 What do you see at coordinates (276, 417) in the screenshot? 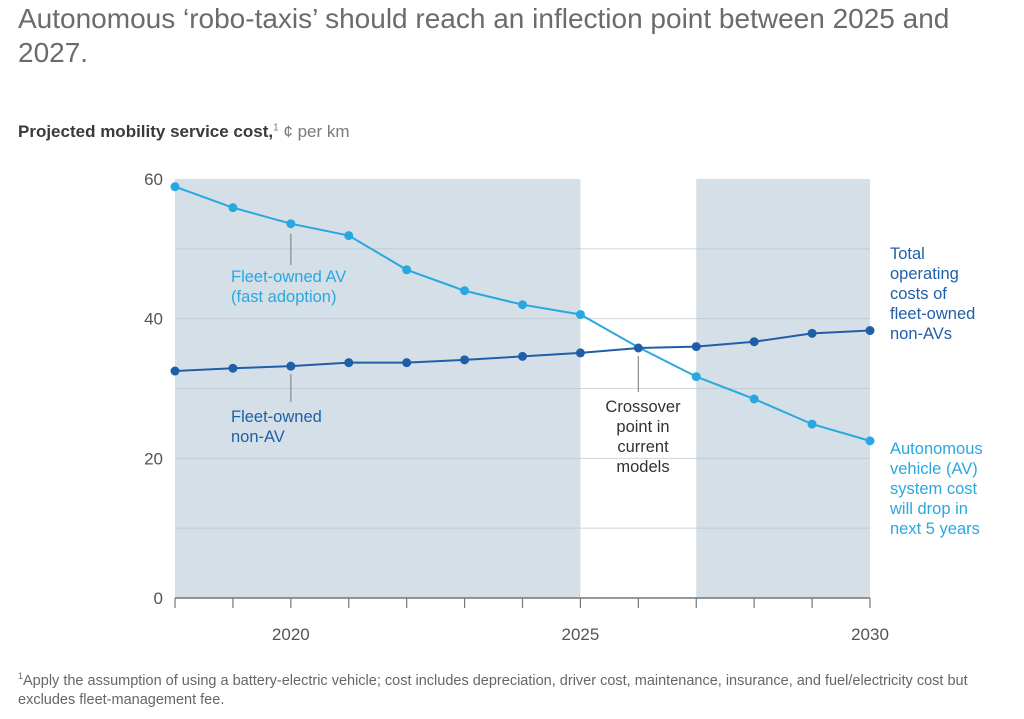
I see `annotation-line: Fleet-owned` at bounding box center [276, 417].